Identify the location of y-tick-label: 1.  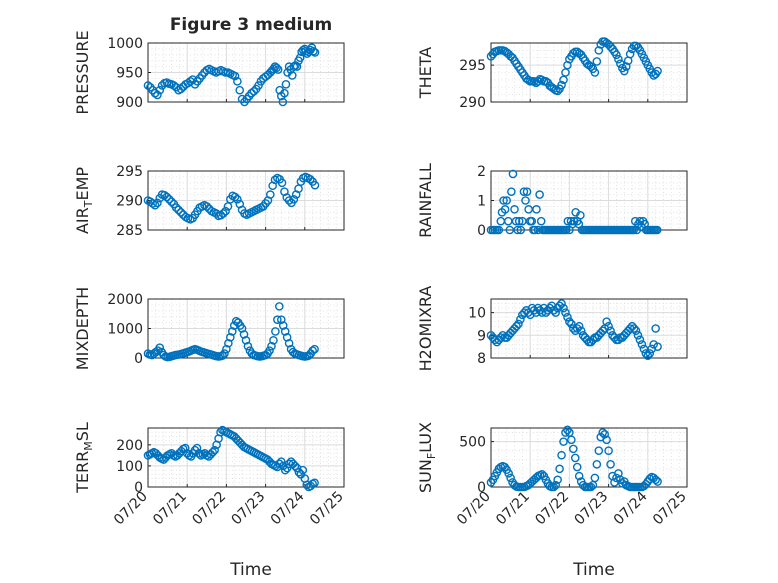
(481, 202).